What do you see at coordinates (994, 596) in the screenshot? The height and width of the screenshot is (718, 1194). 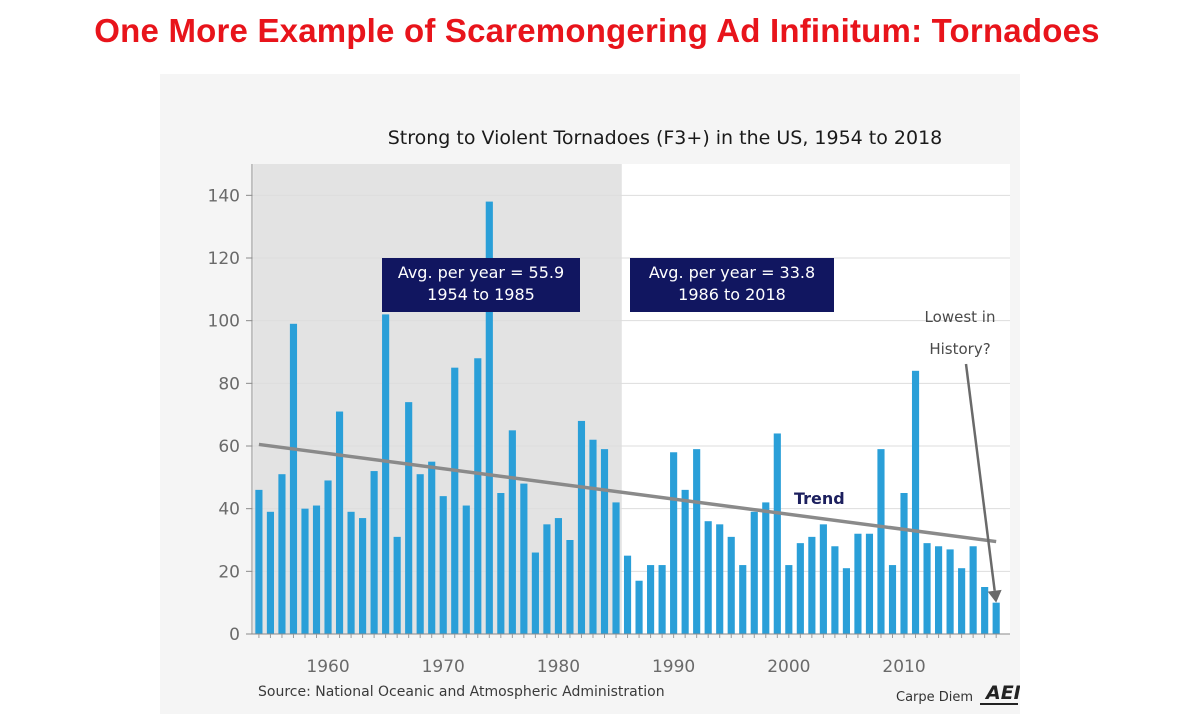 I see `callout-arrowhead` at bounding box center [994, 596].